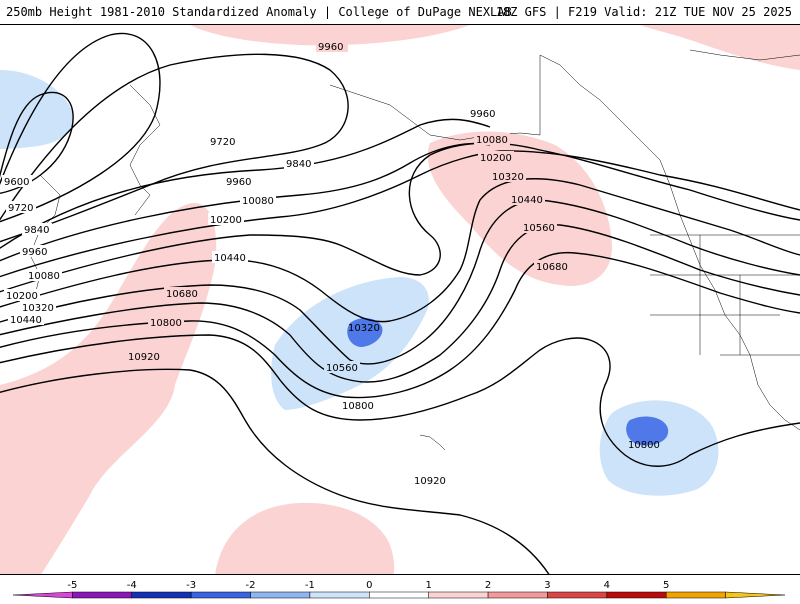 The height and width of the screenshot is (604, 800). Describe the element at coordinates (720, 47) in the screenshot. I see `anomaly-region-top-right` at that location.